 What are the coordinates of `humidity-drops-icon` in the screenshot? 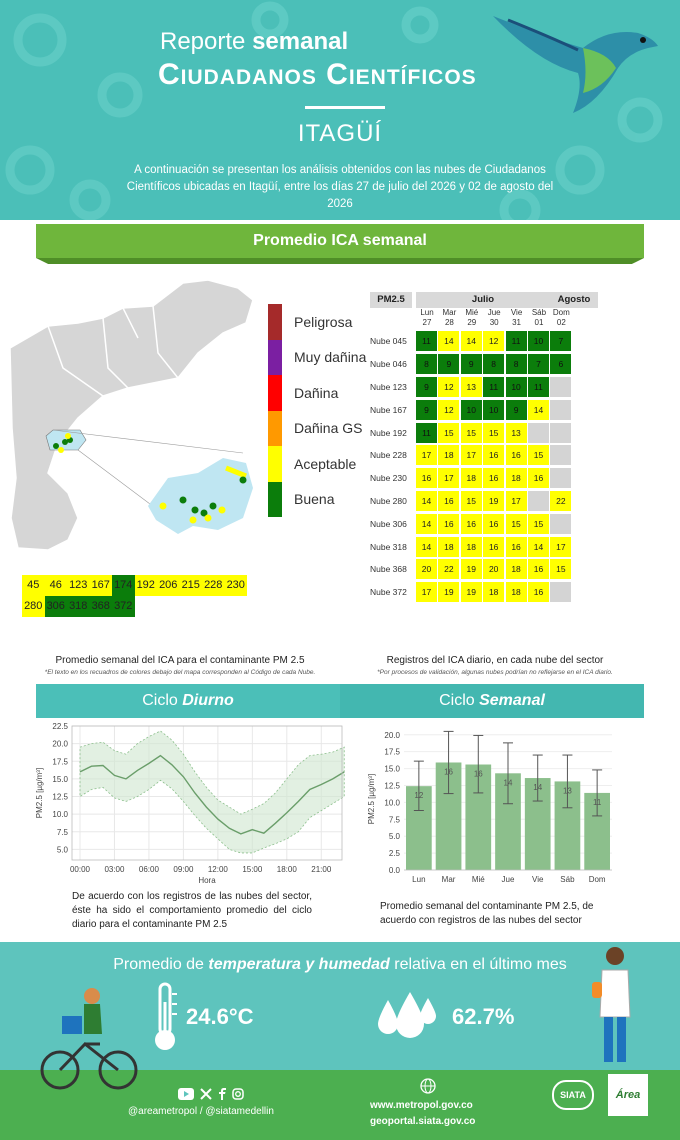 It's located at (407, 1015).